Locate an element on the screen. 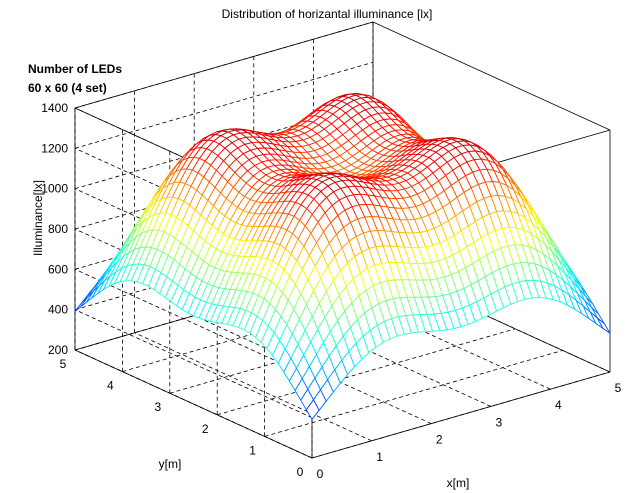 The image size is (640, 493). y-tick-label: 0 is located at coordinates (300, 472).